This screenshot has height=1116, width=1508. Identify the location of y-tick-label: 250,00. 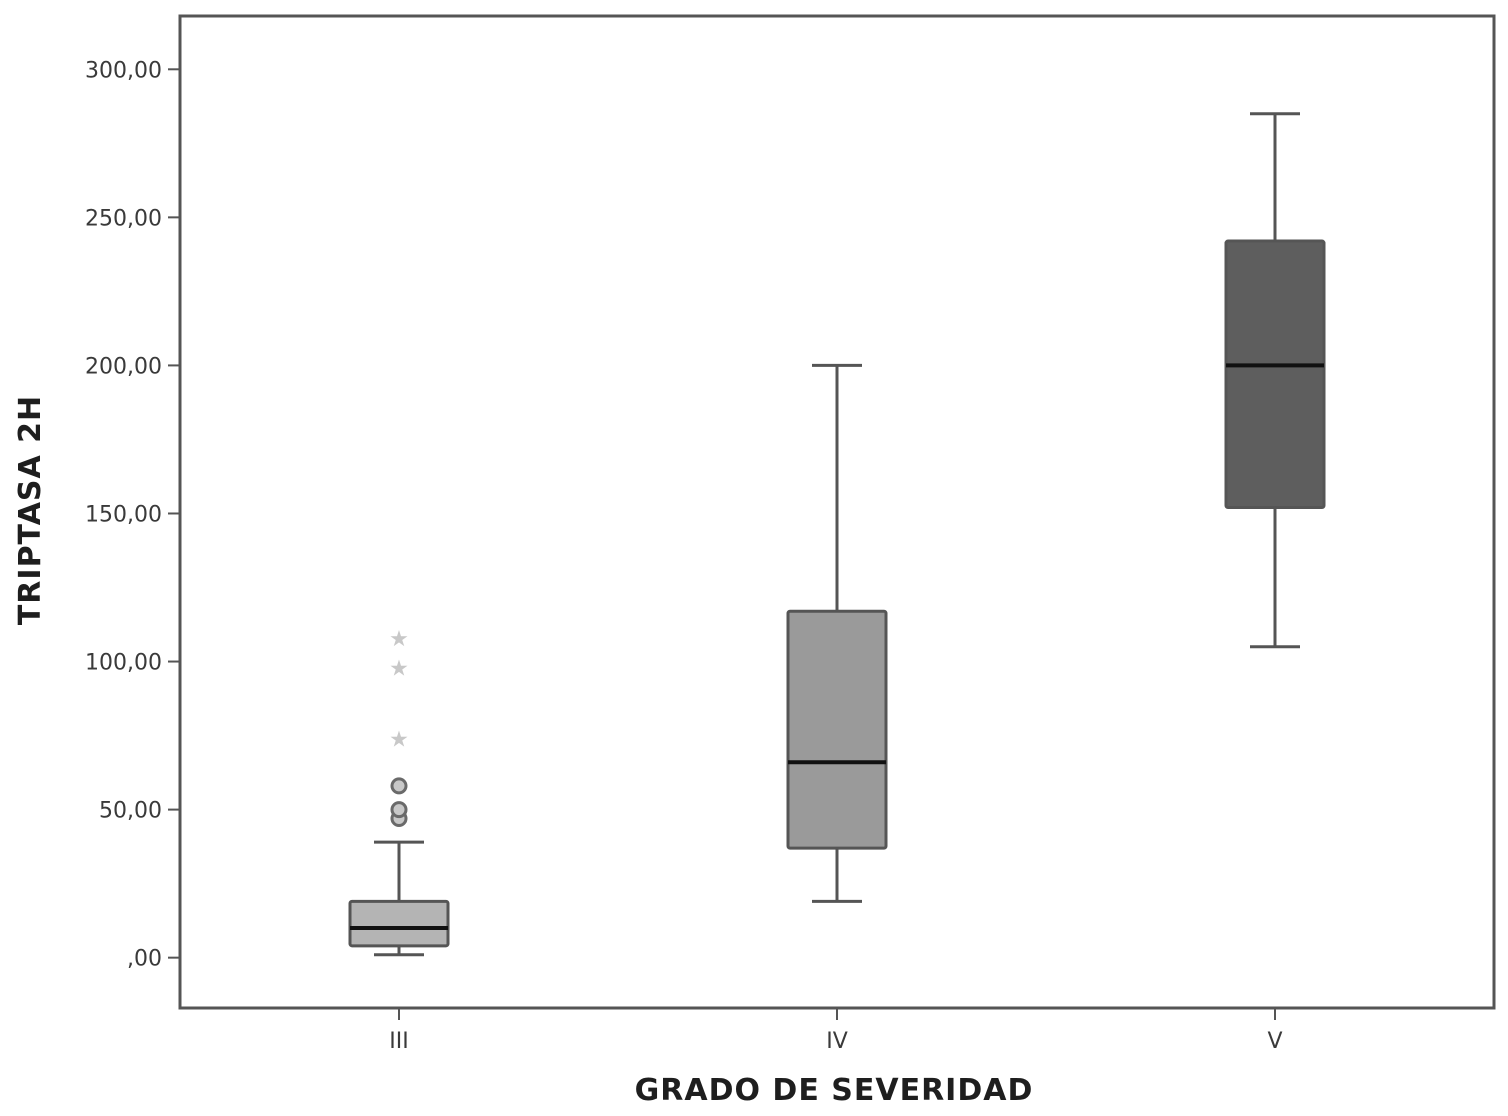
(123, 218).